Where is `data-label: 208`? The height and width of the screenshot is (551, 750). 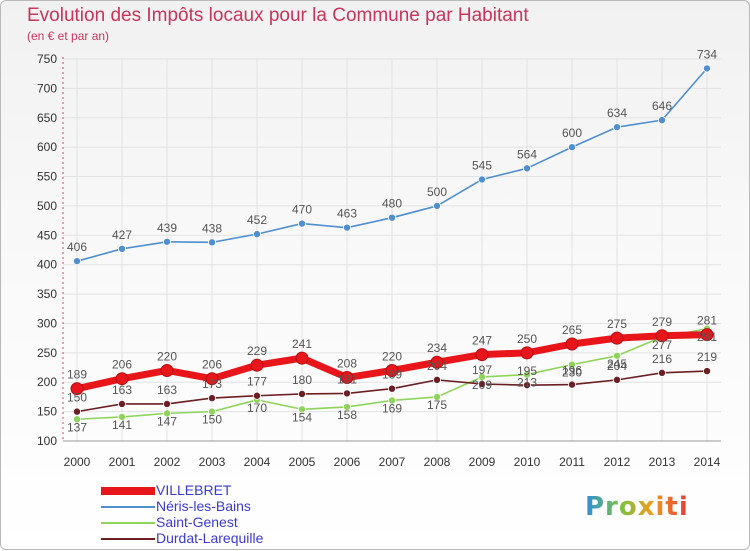 data-label: 208 is located at coordinates (347, 364).